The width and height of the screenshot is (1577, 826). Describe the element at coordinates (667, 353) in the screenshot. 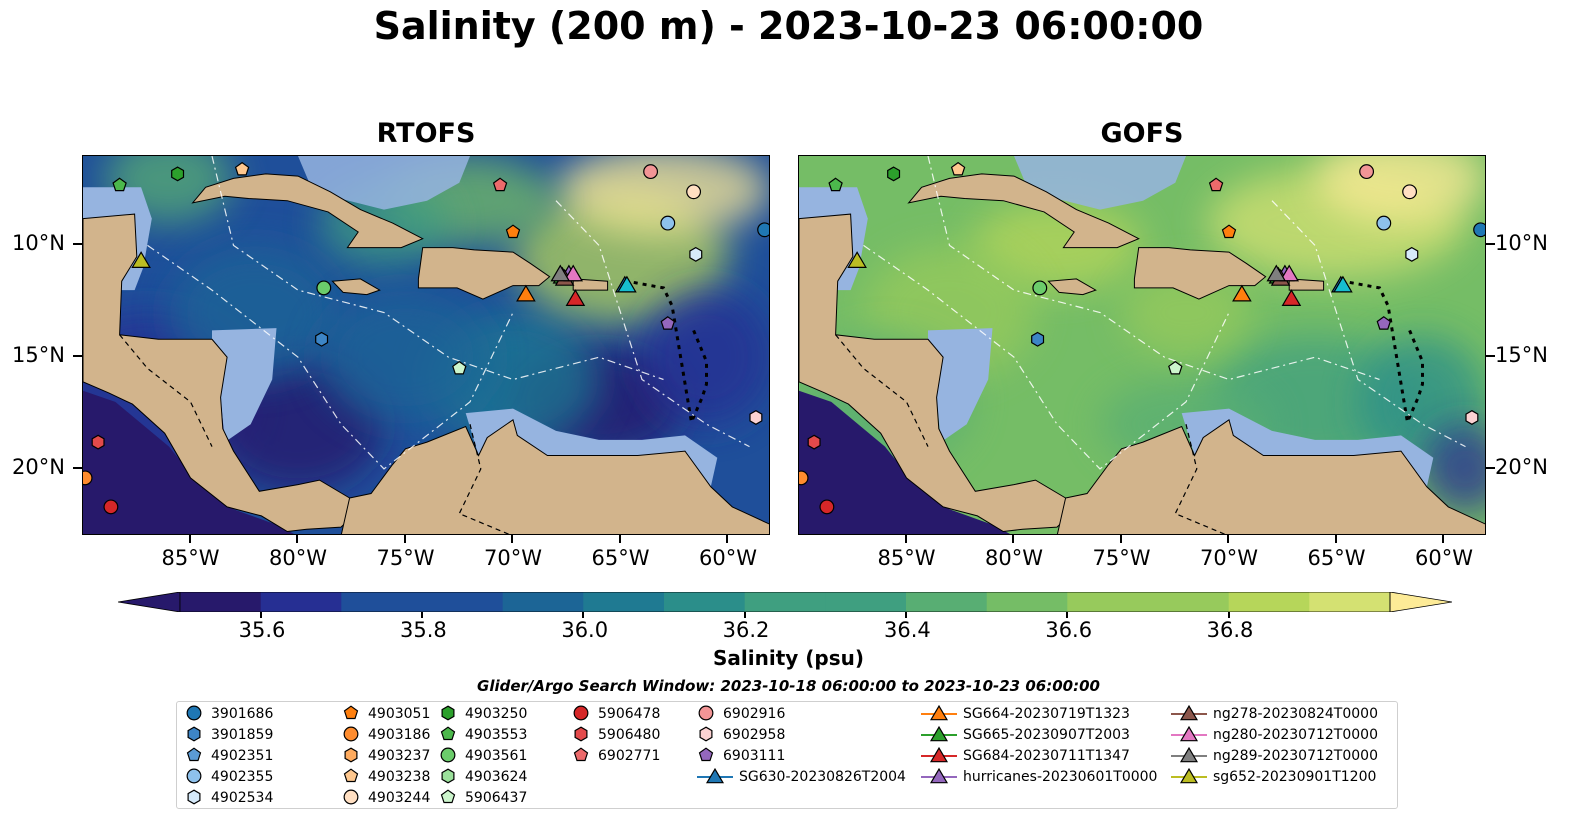

I see `lesser-antilles` at that location.